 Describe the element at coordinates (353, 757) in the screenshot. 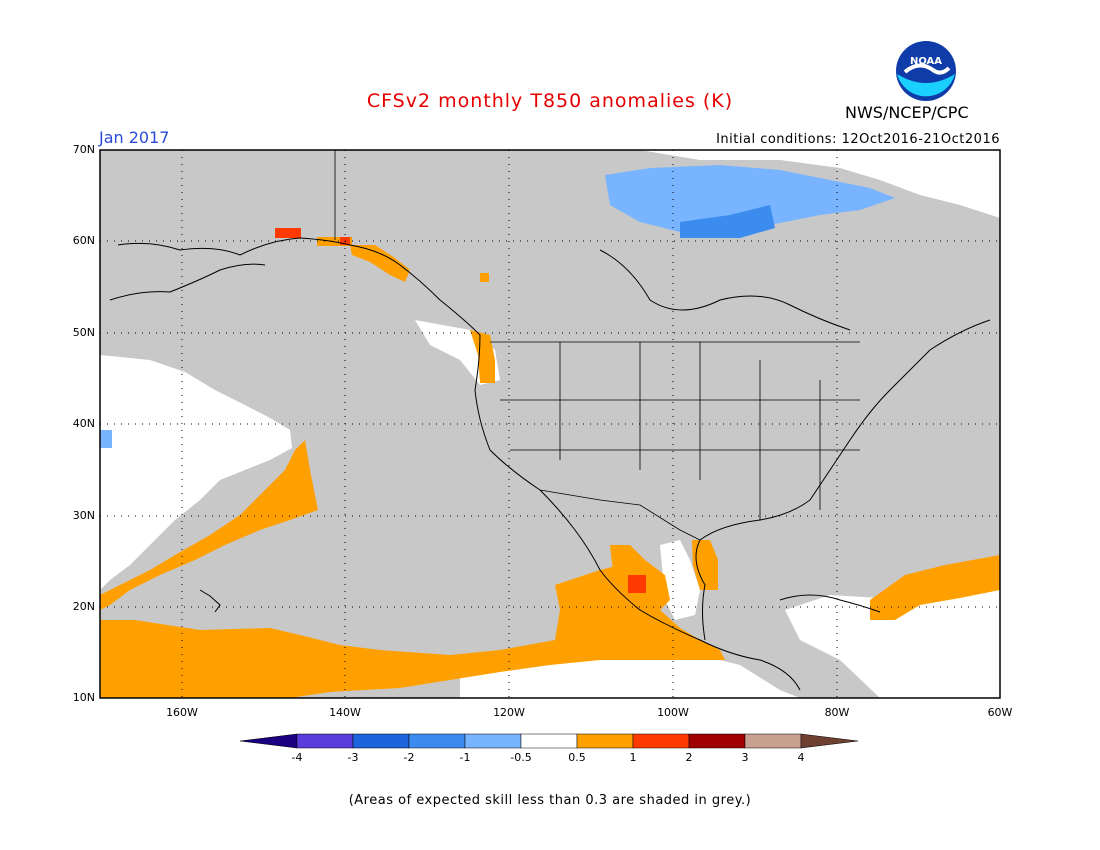

I see `colorbar-label: -3` at that location.